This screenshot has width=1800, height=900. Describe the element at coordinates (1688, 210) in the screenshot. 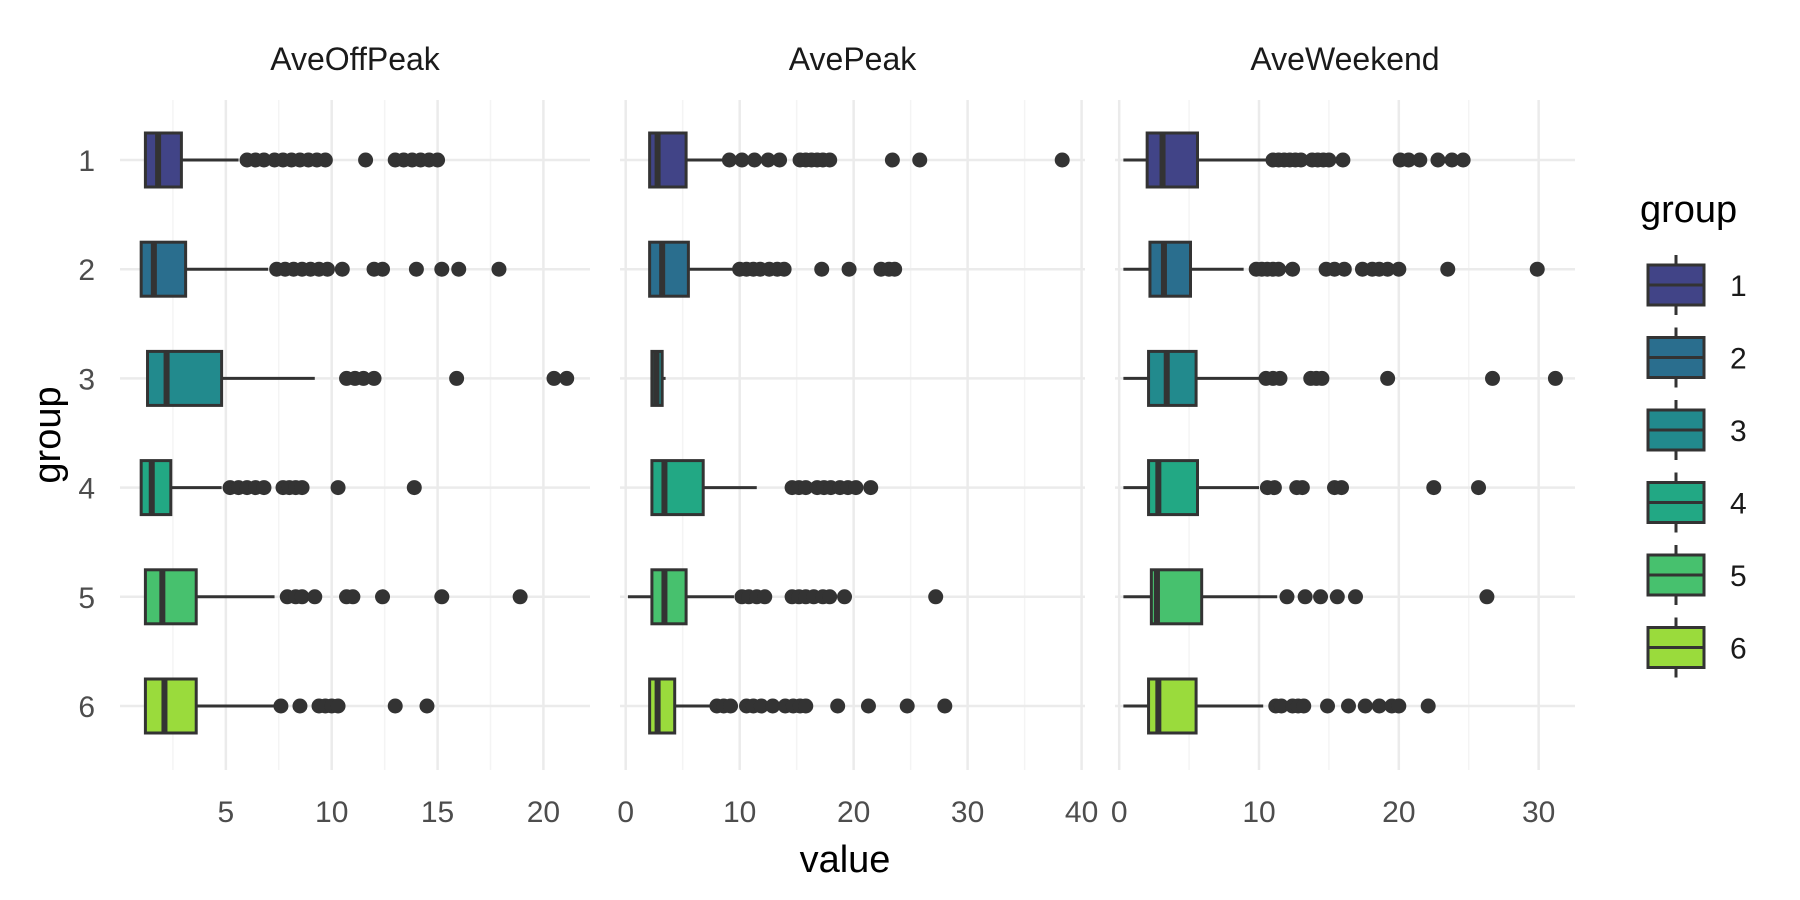

I see `legend-title: group` at that location.